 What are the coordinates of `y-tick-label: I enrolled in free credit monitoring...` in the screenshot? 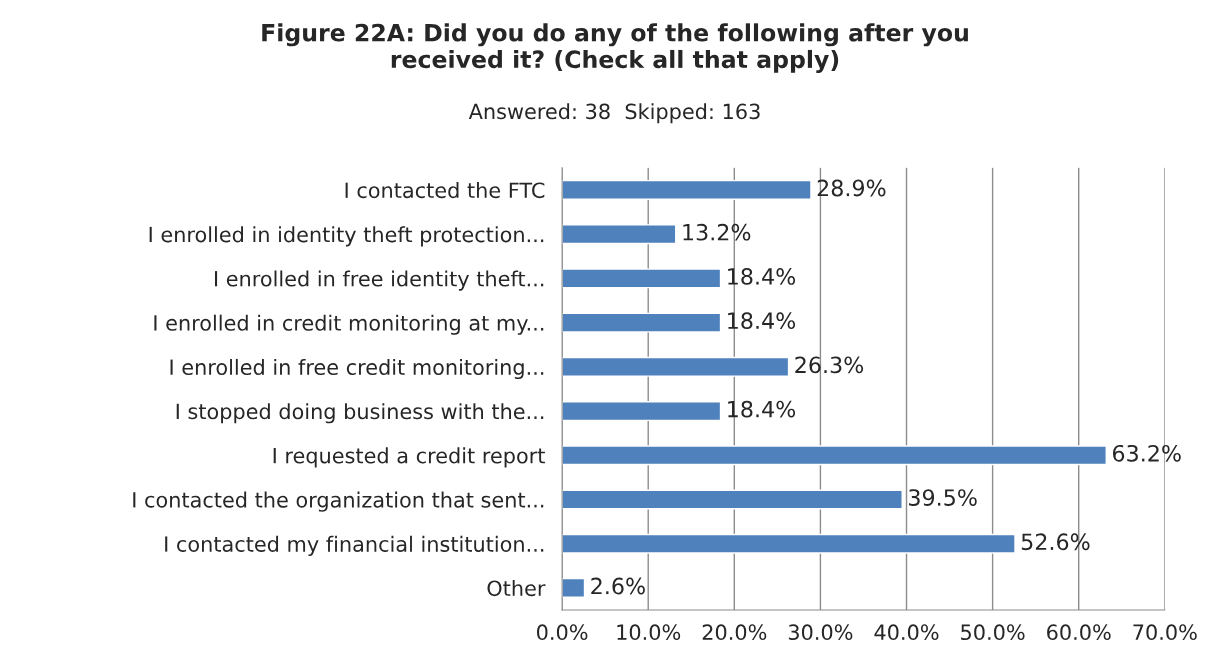 It's located at (357, 369).